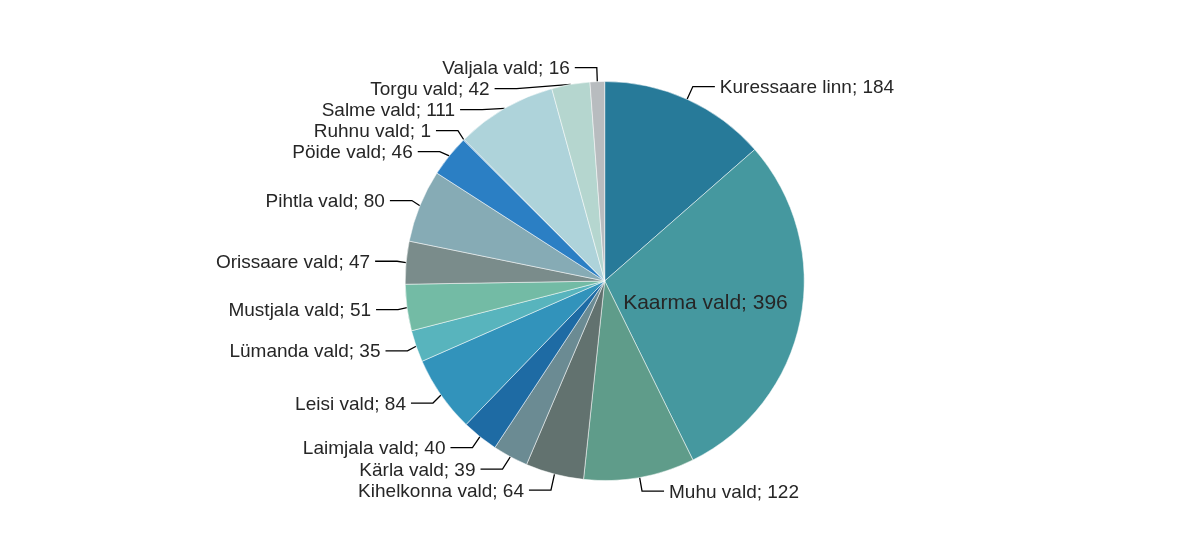 This screenshot has width=1190, height=541. Describe the element at coordinates (390, 403) in the screenshot. I see `data-label: ; 84` at that location.